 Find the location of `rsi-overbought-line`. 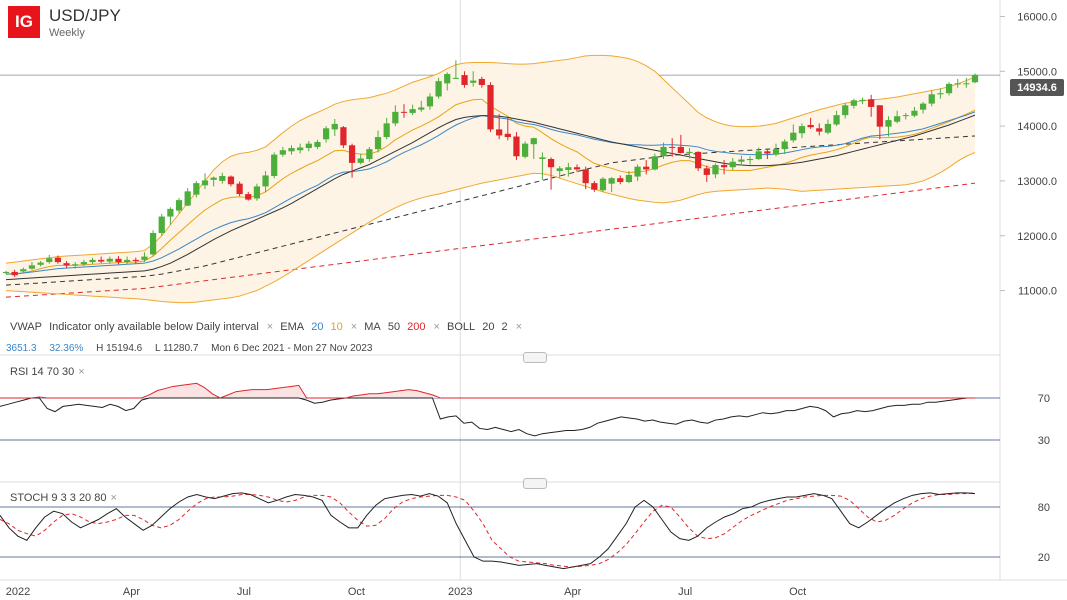

rsi-overbought-line is located at coordinates (487, 390).